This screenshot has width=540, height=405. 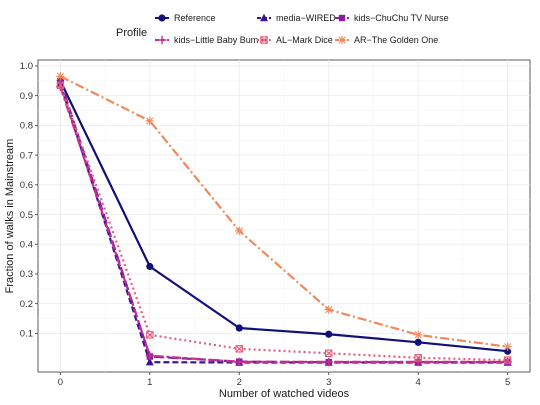 What do you see at coordinates (131, 33) in the screenshot?
I see `legend-title: Profile` at bounding box center [131, 33].